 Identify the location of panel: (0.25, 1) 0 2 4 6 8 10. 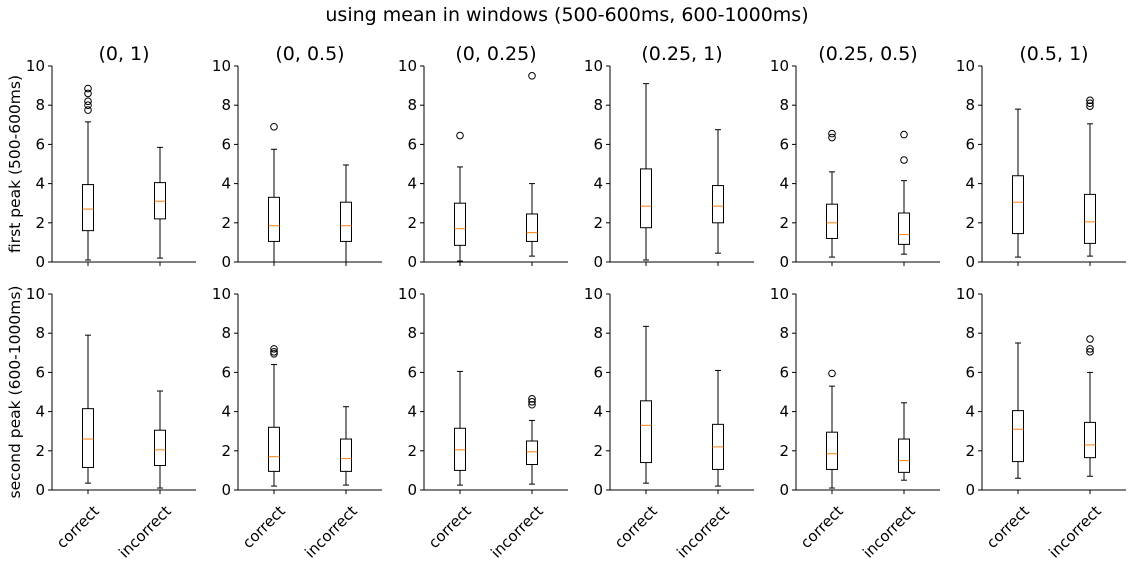
(669, 157).